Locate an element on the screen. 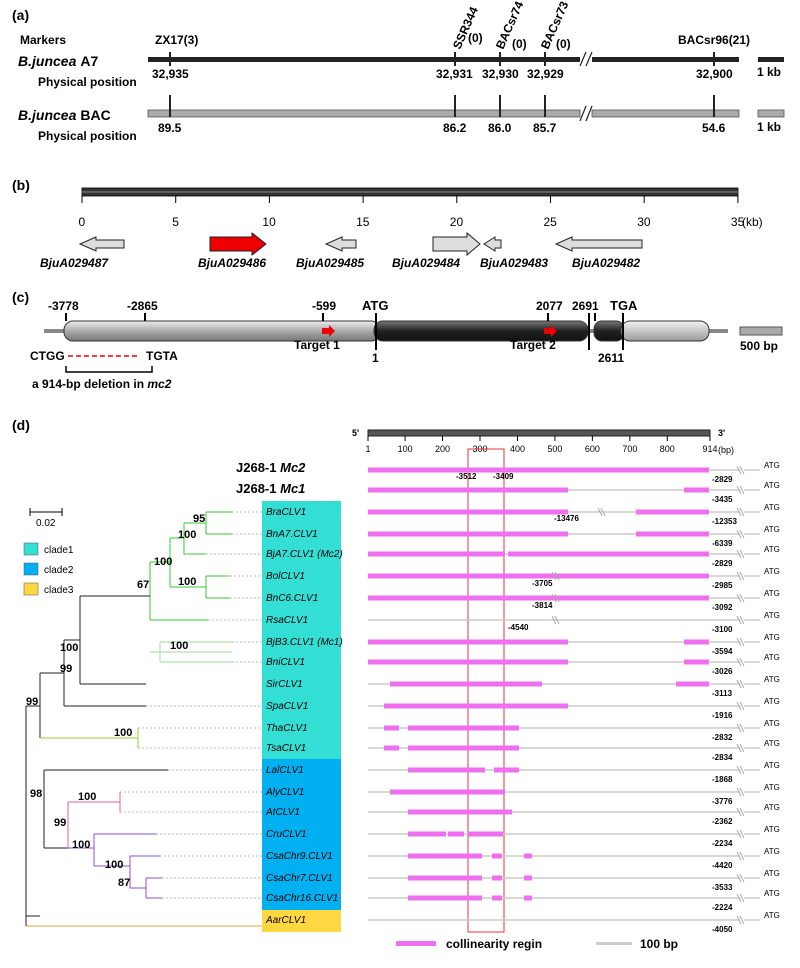 The height and width of the screenshot is (968, 800). taxon-label: RsaCLV1 is located at coordinates (287, 620).